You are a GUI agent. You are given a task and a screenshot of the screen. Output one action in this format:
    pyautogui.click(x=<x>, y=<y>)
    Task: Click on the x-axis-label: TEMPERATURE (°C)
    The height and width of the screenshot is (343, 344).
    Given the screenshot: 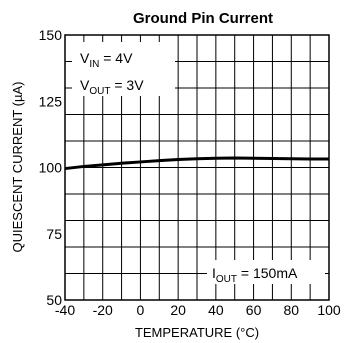 What is the action you would take?
    pyautogui.click(x=197, y=332)
    